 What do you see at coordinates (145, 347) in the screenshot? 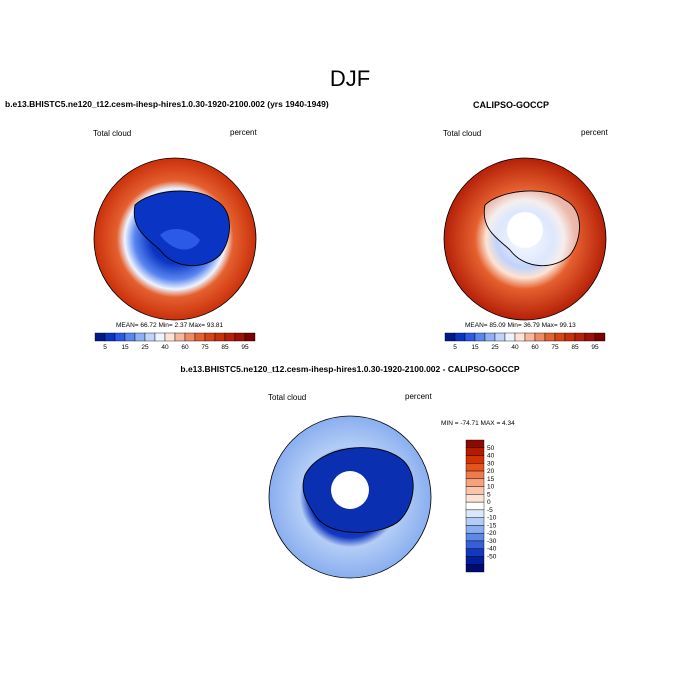
I see `model-colorbar-tick-label: 25` at bounding box center [145, 347].